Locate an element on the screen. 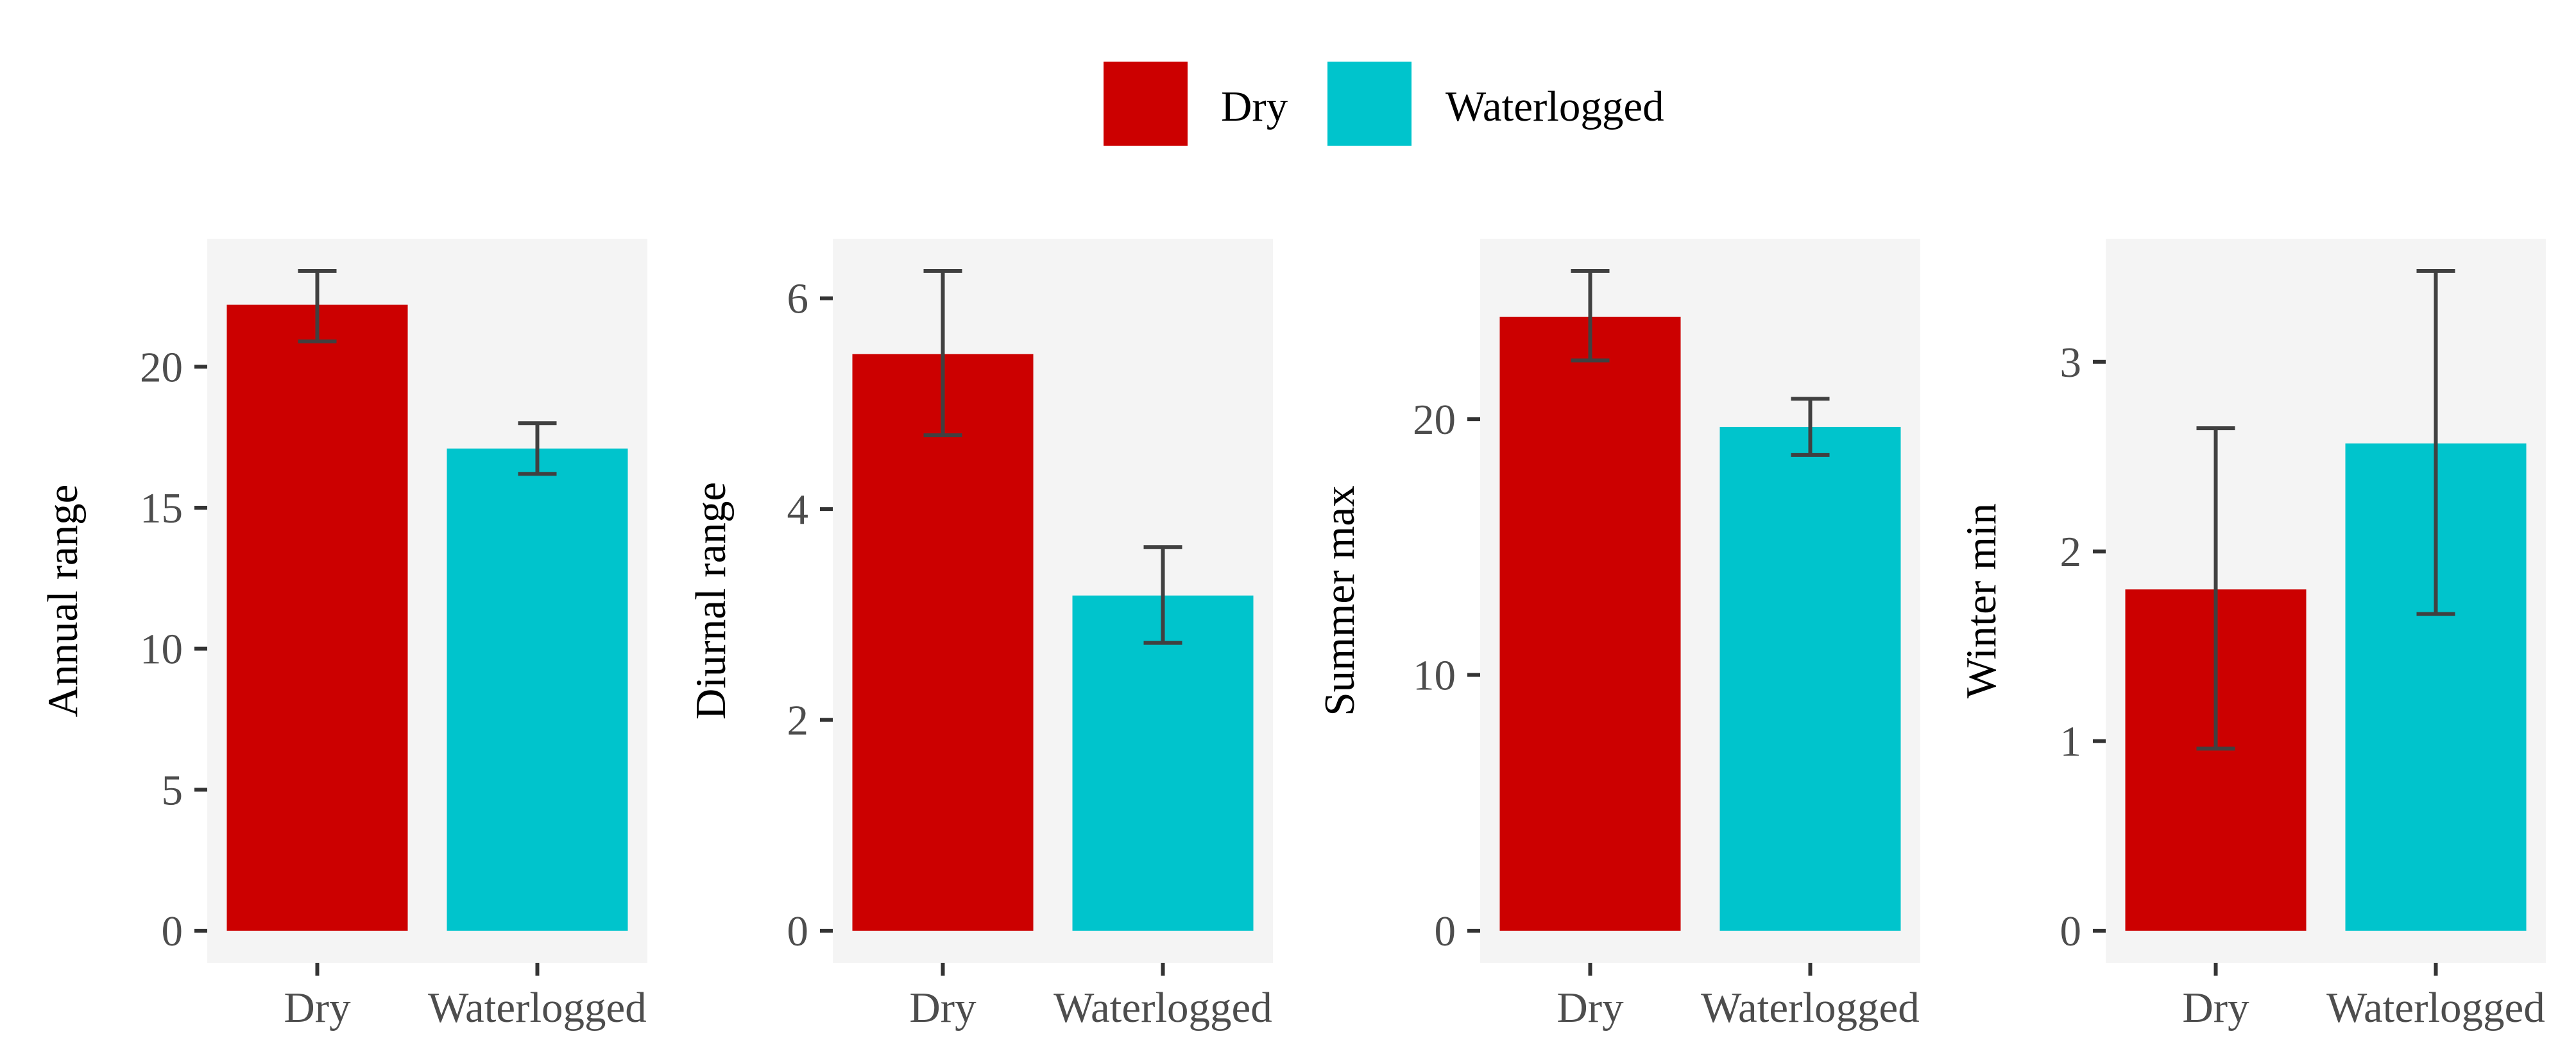 This screenshot has height=1061, width=2576. y-tick-label: 5 is located at coordinates (172, 790).